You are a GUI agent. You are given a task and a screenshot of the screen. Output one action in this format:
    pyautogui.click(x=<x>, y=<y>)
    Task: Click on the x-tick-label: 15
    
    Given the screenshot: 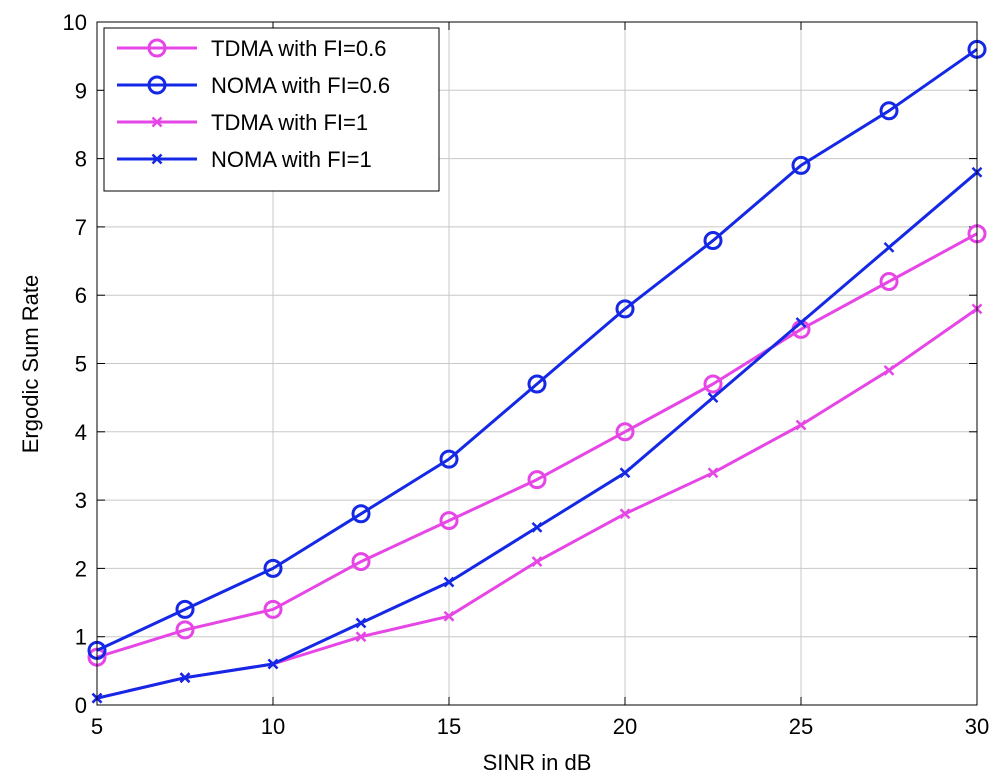 What is the action you would take?
    pyautogui.click(x=449, y=726)
    